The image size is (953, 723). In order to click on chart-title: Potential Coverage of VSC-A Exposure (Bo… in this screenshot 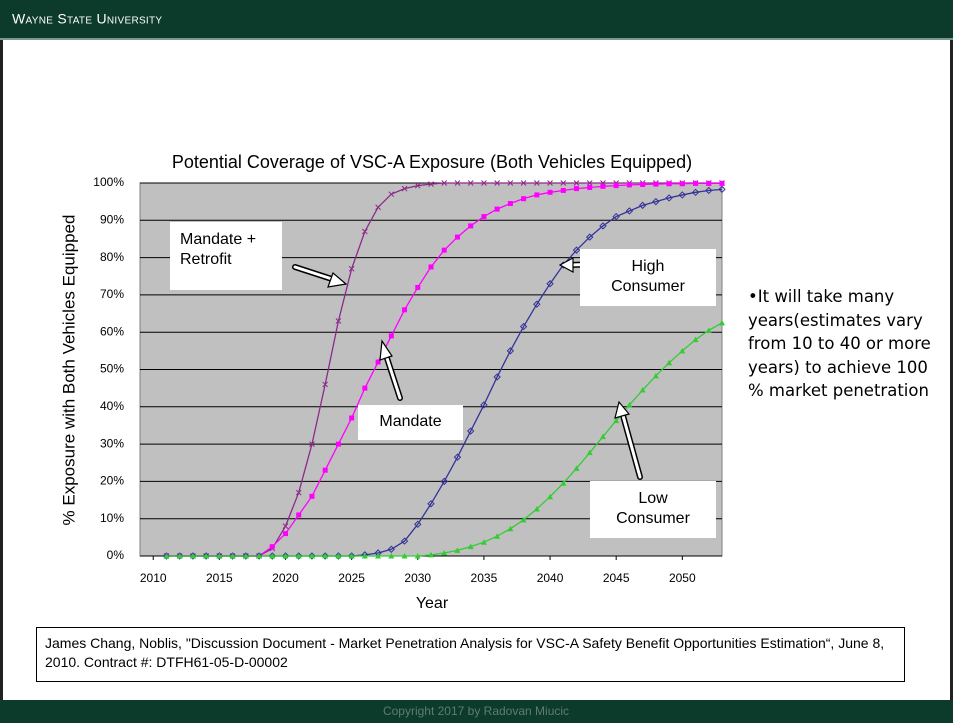, I will do `click(432, 162)`.